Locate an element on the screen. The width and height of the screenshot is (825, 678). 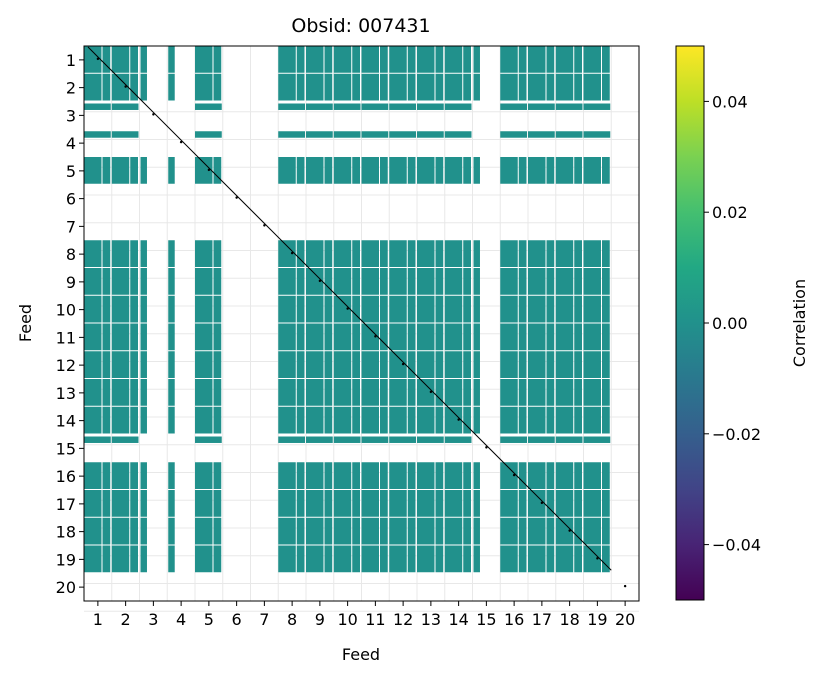
x-tick-label: 19 is located at coordinates (597, 619).